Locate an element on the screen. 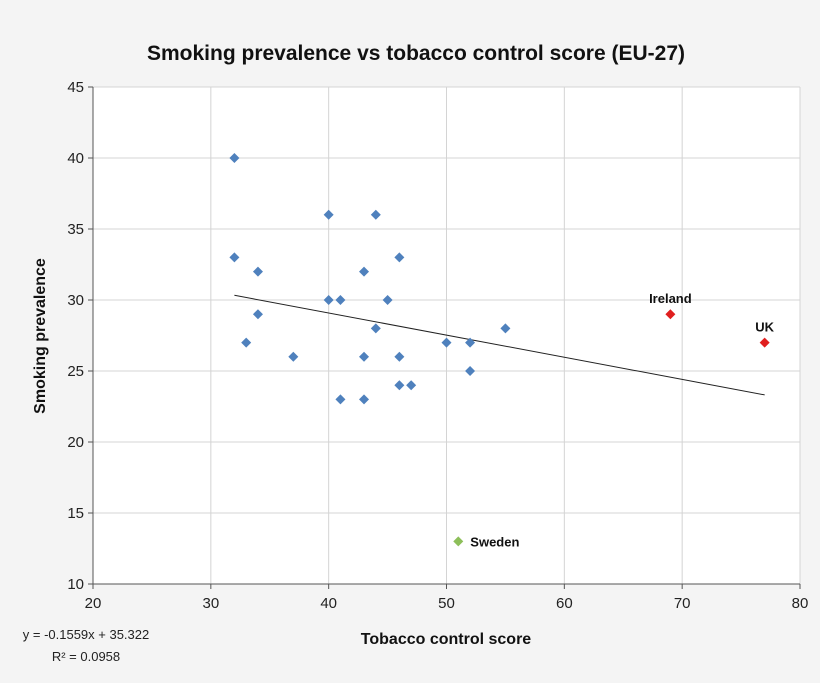 The width and height of the screenshot is (820, 683). x-tick-label: 60 is located at coordinates (564, 603).